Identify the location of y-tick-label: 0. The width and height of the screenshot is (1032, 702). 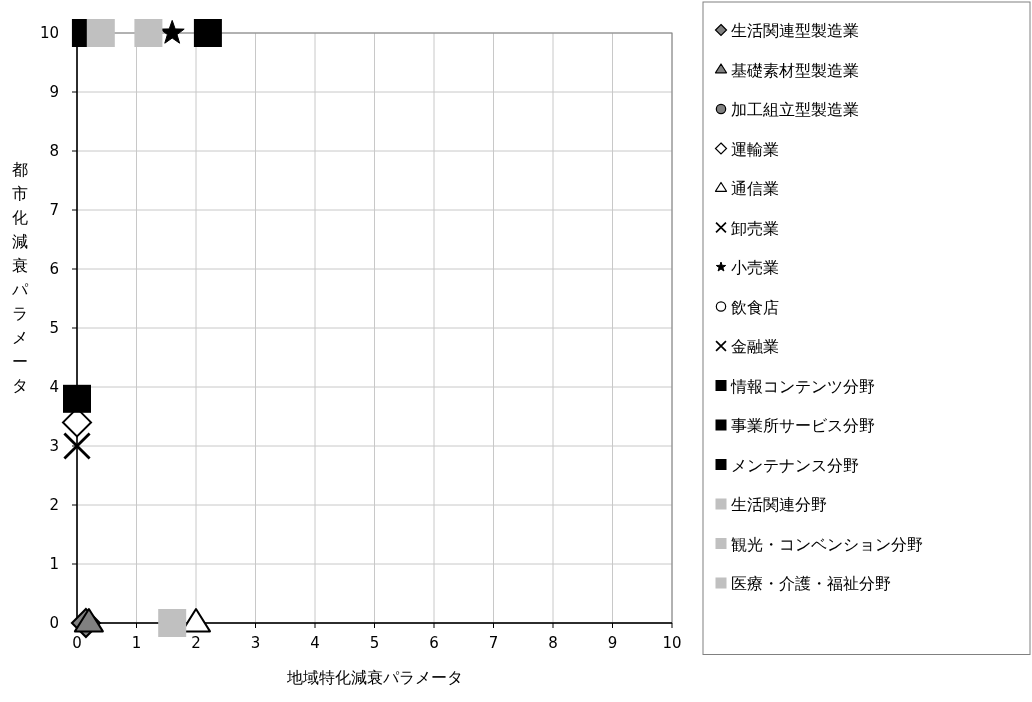
(54, 623).